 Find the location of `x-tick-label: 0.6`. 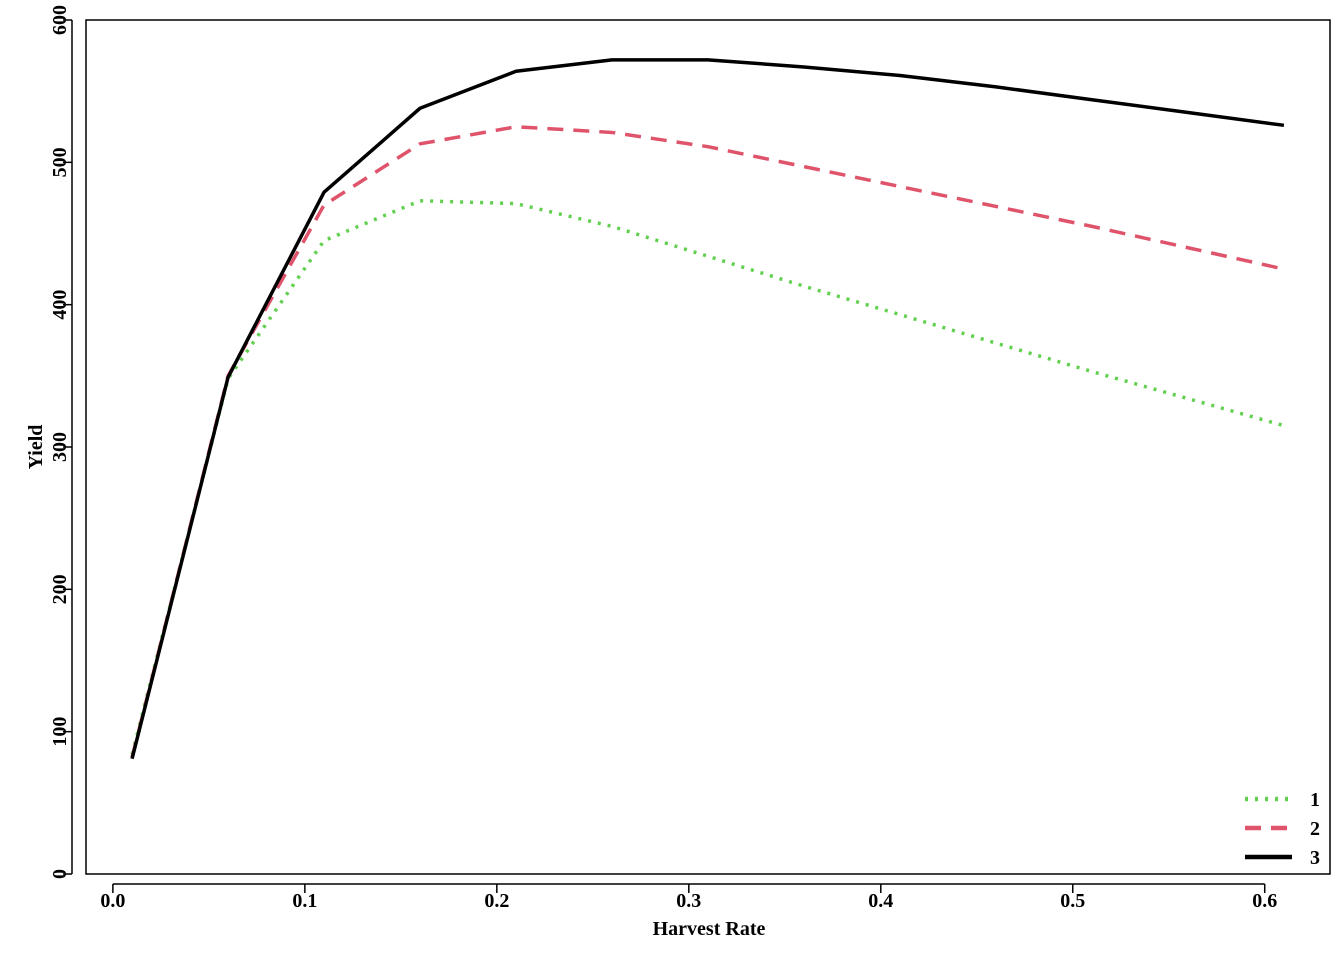

x-tick-label: 0.6 is located at coordinates (1264, 901).